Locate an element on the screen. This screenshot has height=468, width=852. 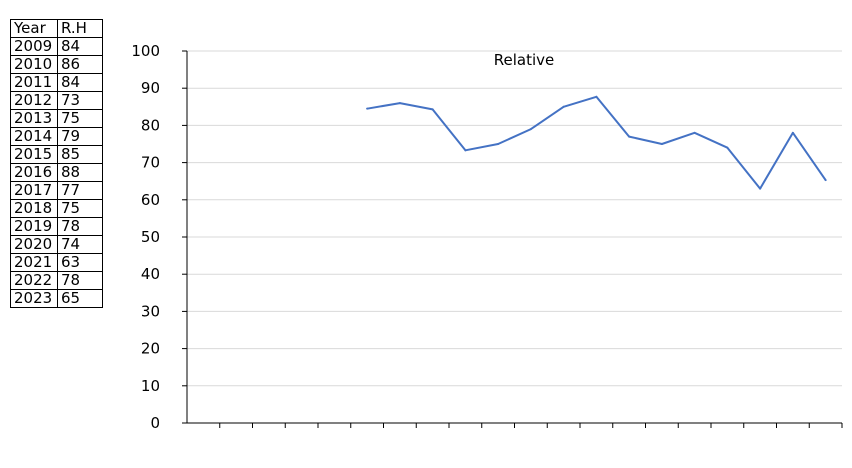
cell-rh: 88 is located at coordinates (80, 172).